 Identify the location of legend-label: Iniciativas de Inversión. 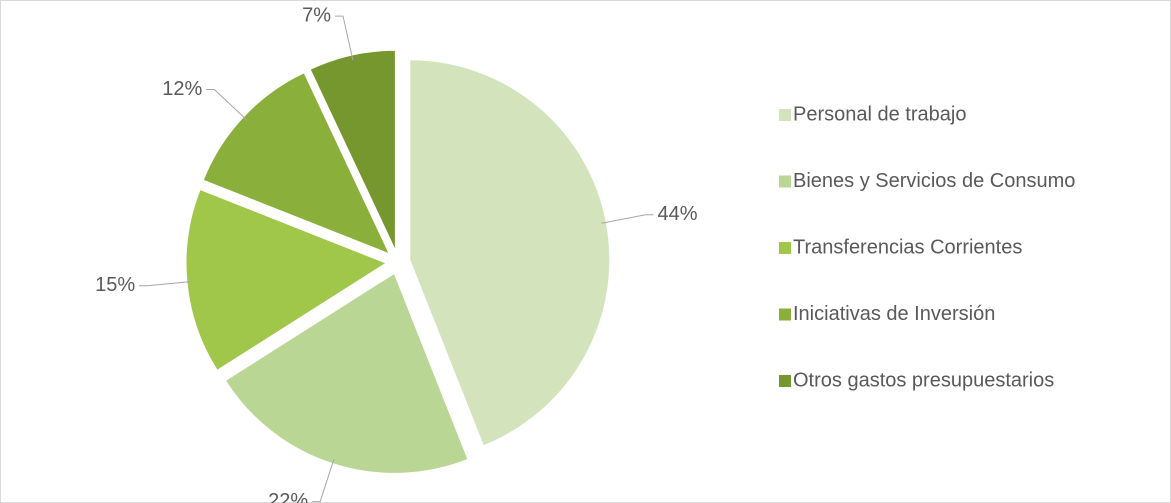
(894, 314).